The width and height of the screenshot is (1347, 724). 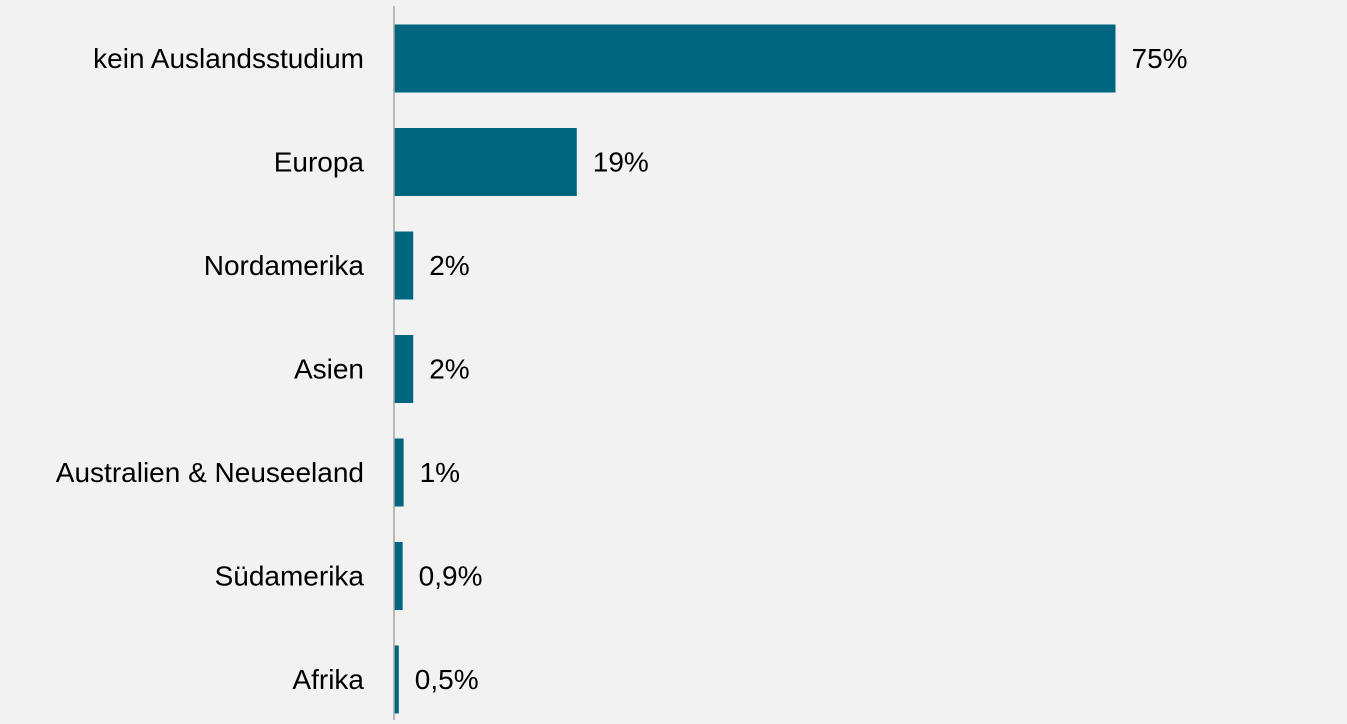 I want to click on value-label: 0,5%, so click(x=447, y=679).